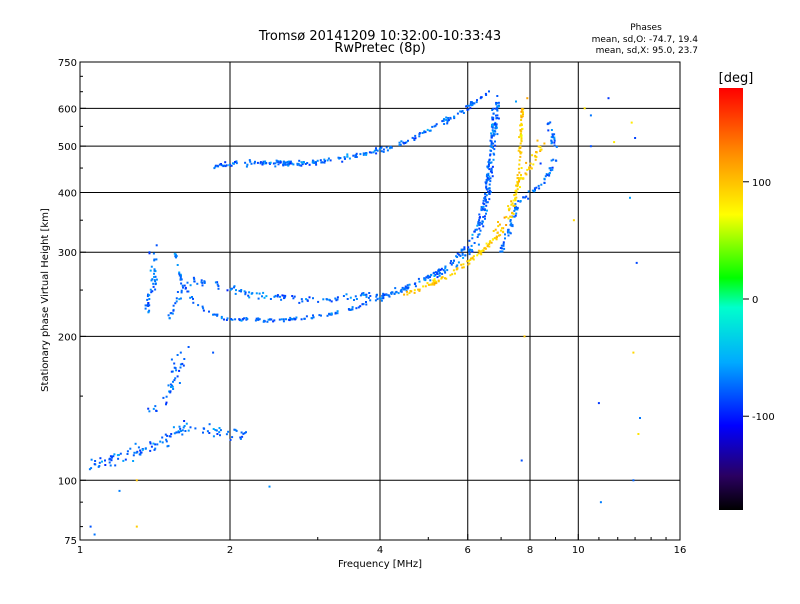  Describe the element at coordinates (680, 550) in the screenshot. I see `x-tick-label: 16` at that location.